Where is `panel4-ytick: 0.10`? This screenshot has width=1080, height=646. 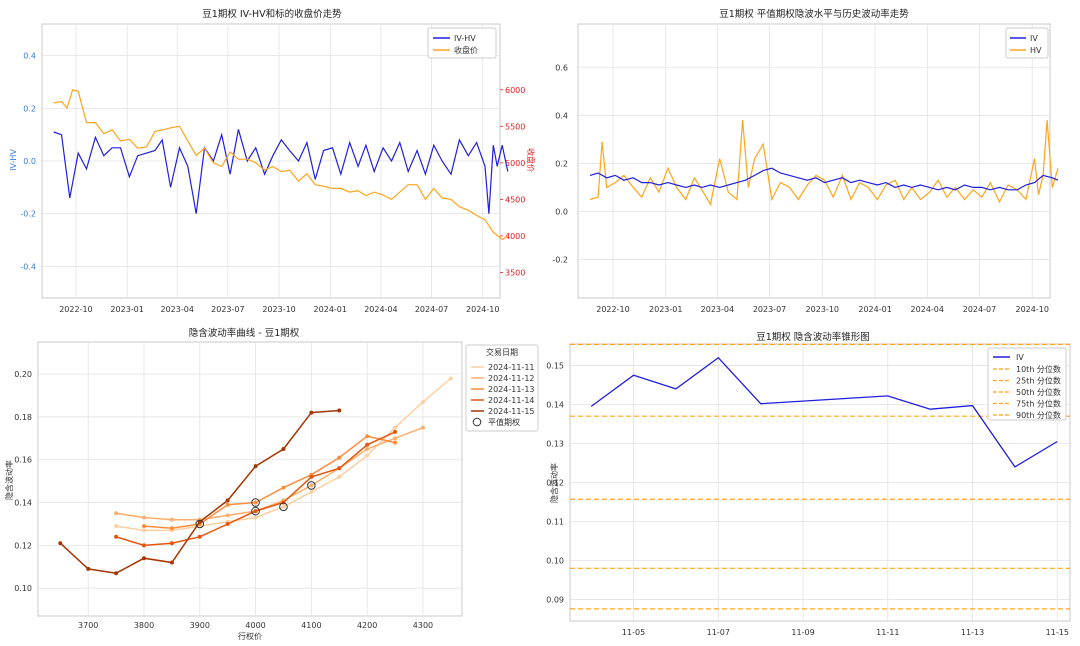
panel4-ytick: 0.10 is located at coordinates (555, 561).